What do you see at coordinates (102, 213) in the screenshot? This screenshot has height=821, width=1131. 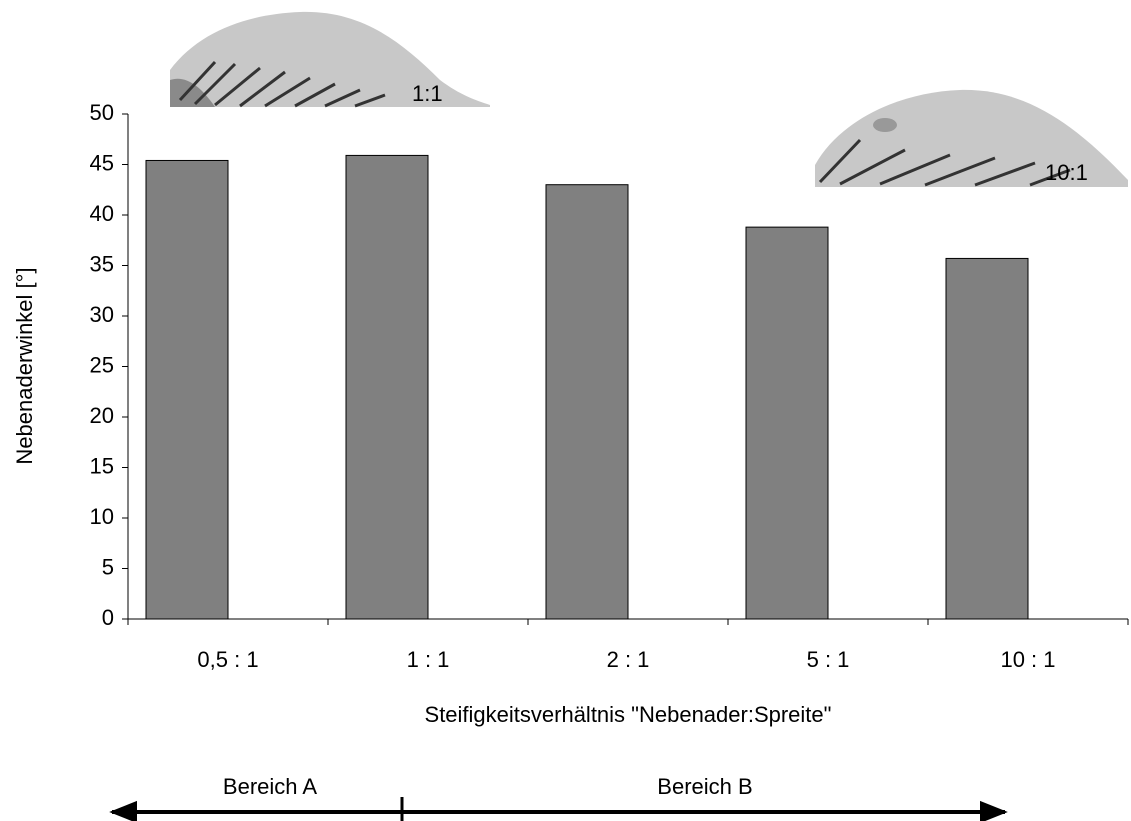 I see `y-tick-label: 40` at bounding box center [102, 213].